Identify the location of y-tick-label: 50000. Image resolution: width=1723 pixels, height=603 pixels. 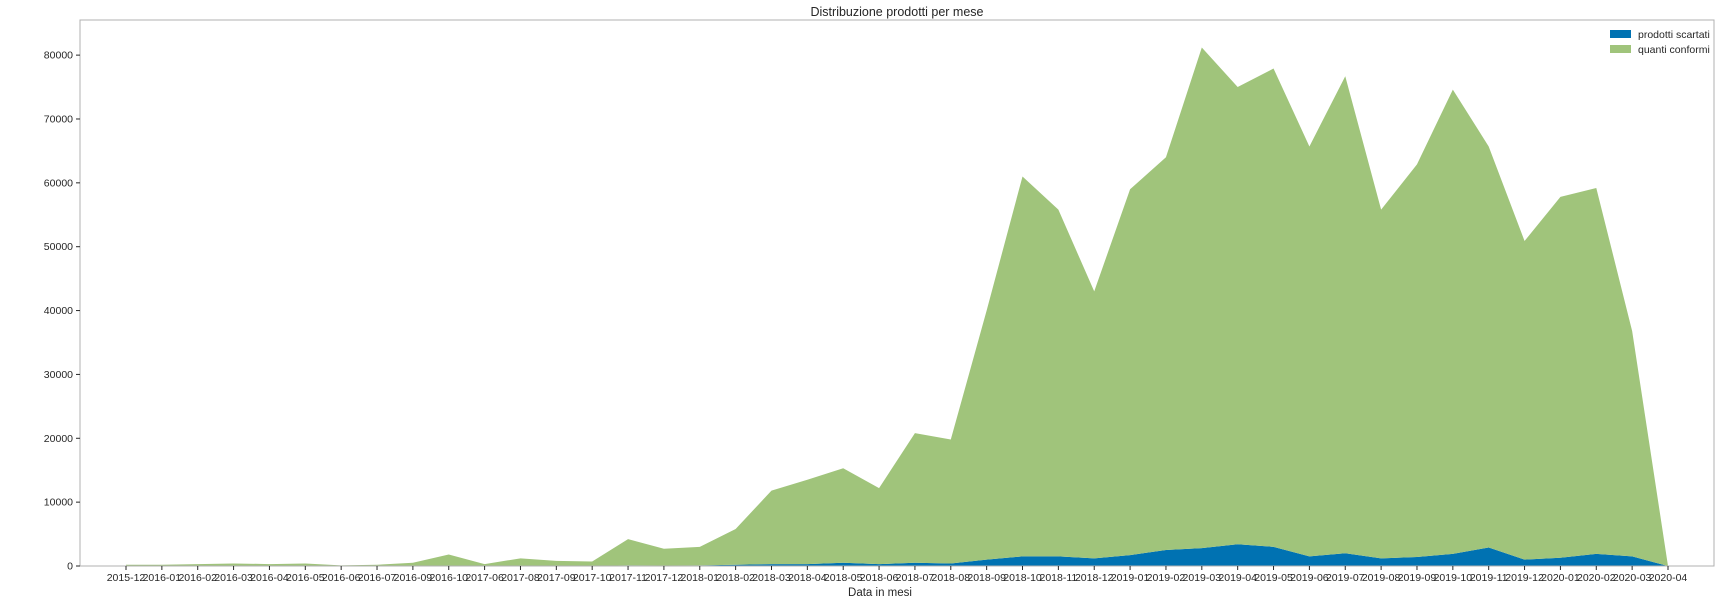
(58, 247).